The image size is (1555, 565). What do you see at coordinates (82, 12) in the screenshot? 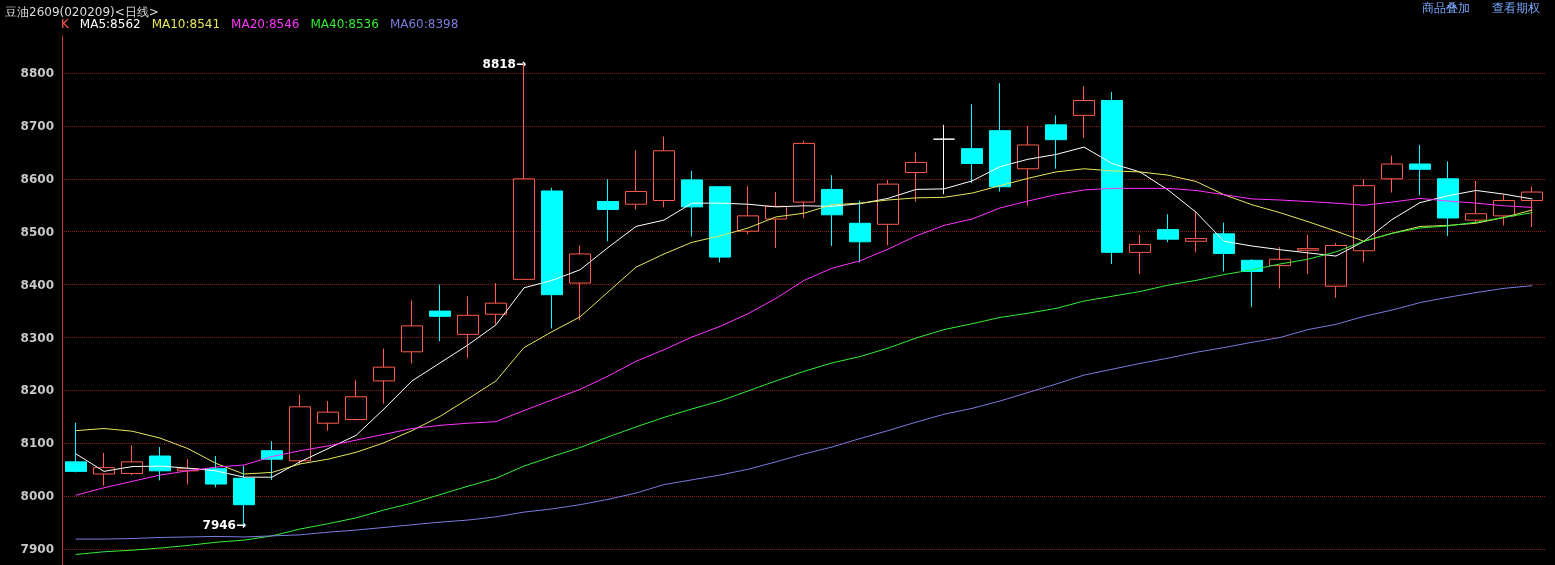
I see `chart-title: 豆油2609(020209)<日线>` at bounding box center [82, 12].